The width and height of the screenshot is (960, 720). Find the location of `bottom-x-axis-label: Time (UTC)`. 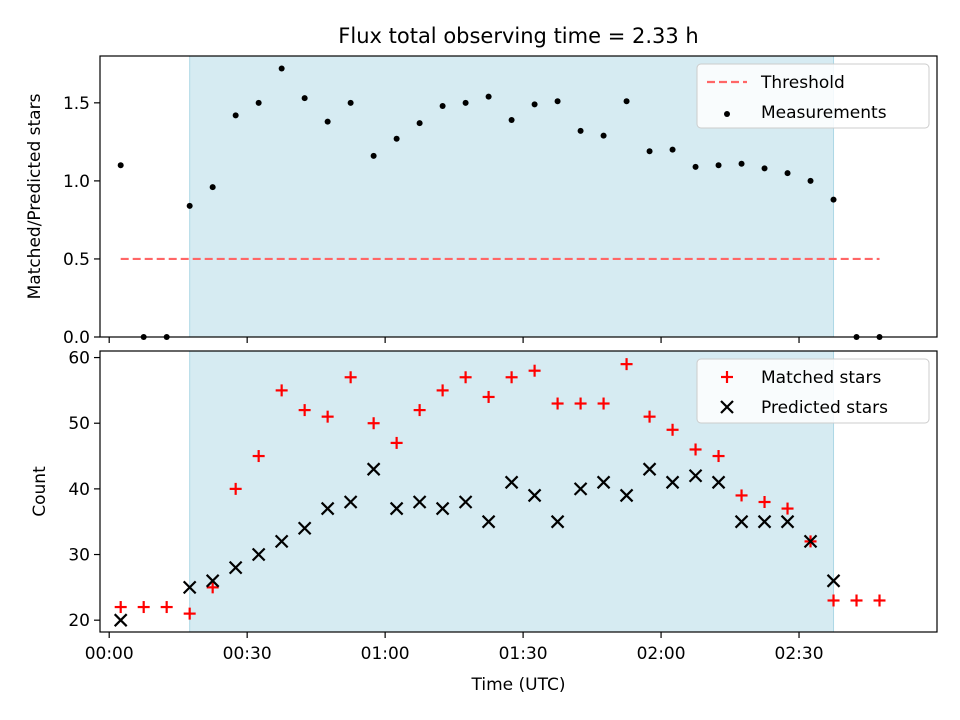

bottom-x-axis-label: Time (UTC) is located at coordinates (518, 685).